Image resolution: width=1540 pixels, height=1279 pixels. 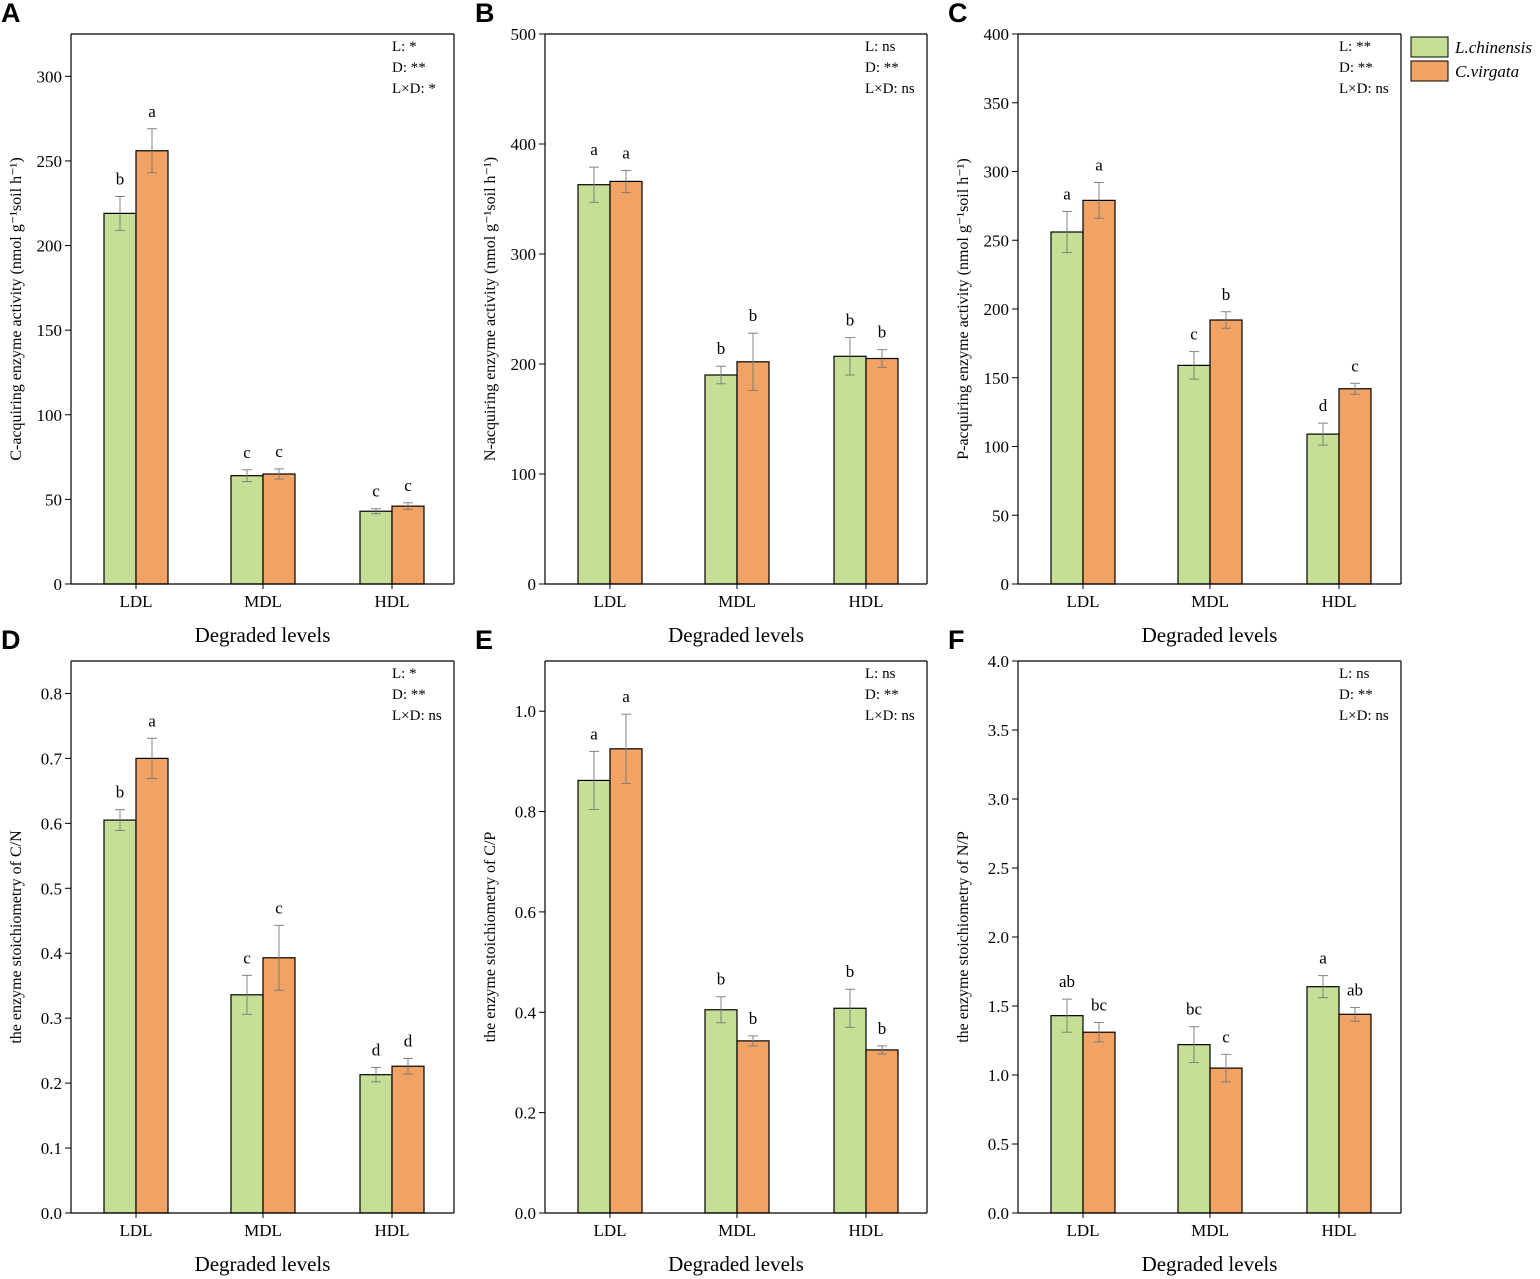 I want to click on y-tick-label: 0.5, so click(x=51, y=888).